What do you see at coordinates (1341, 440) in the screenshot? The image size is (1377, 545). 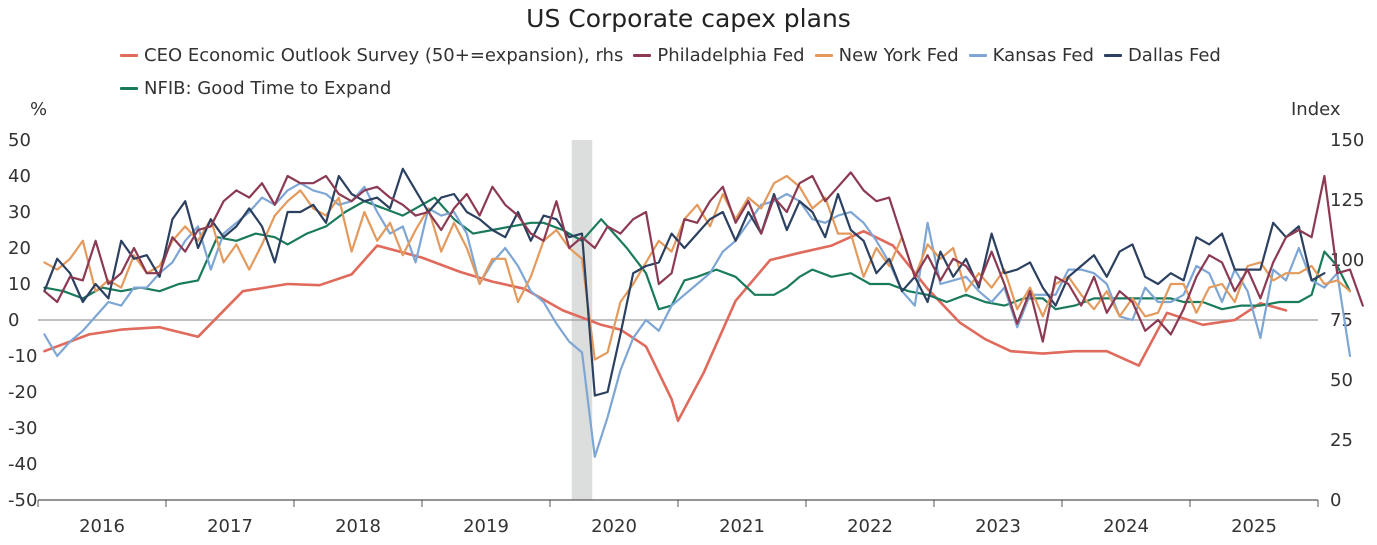 I see `right-tick-label: 25` at bounding box center [1341, 440].